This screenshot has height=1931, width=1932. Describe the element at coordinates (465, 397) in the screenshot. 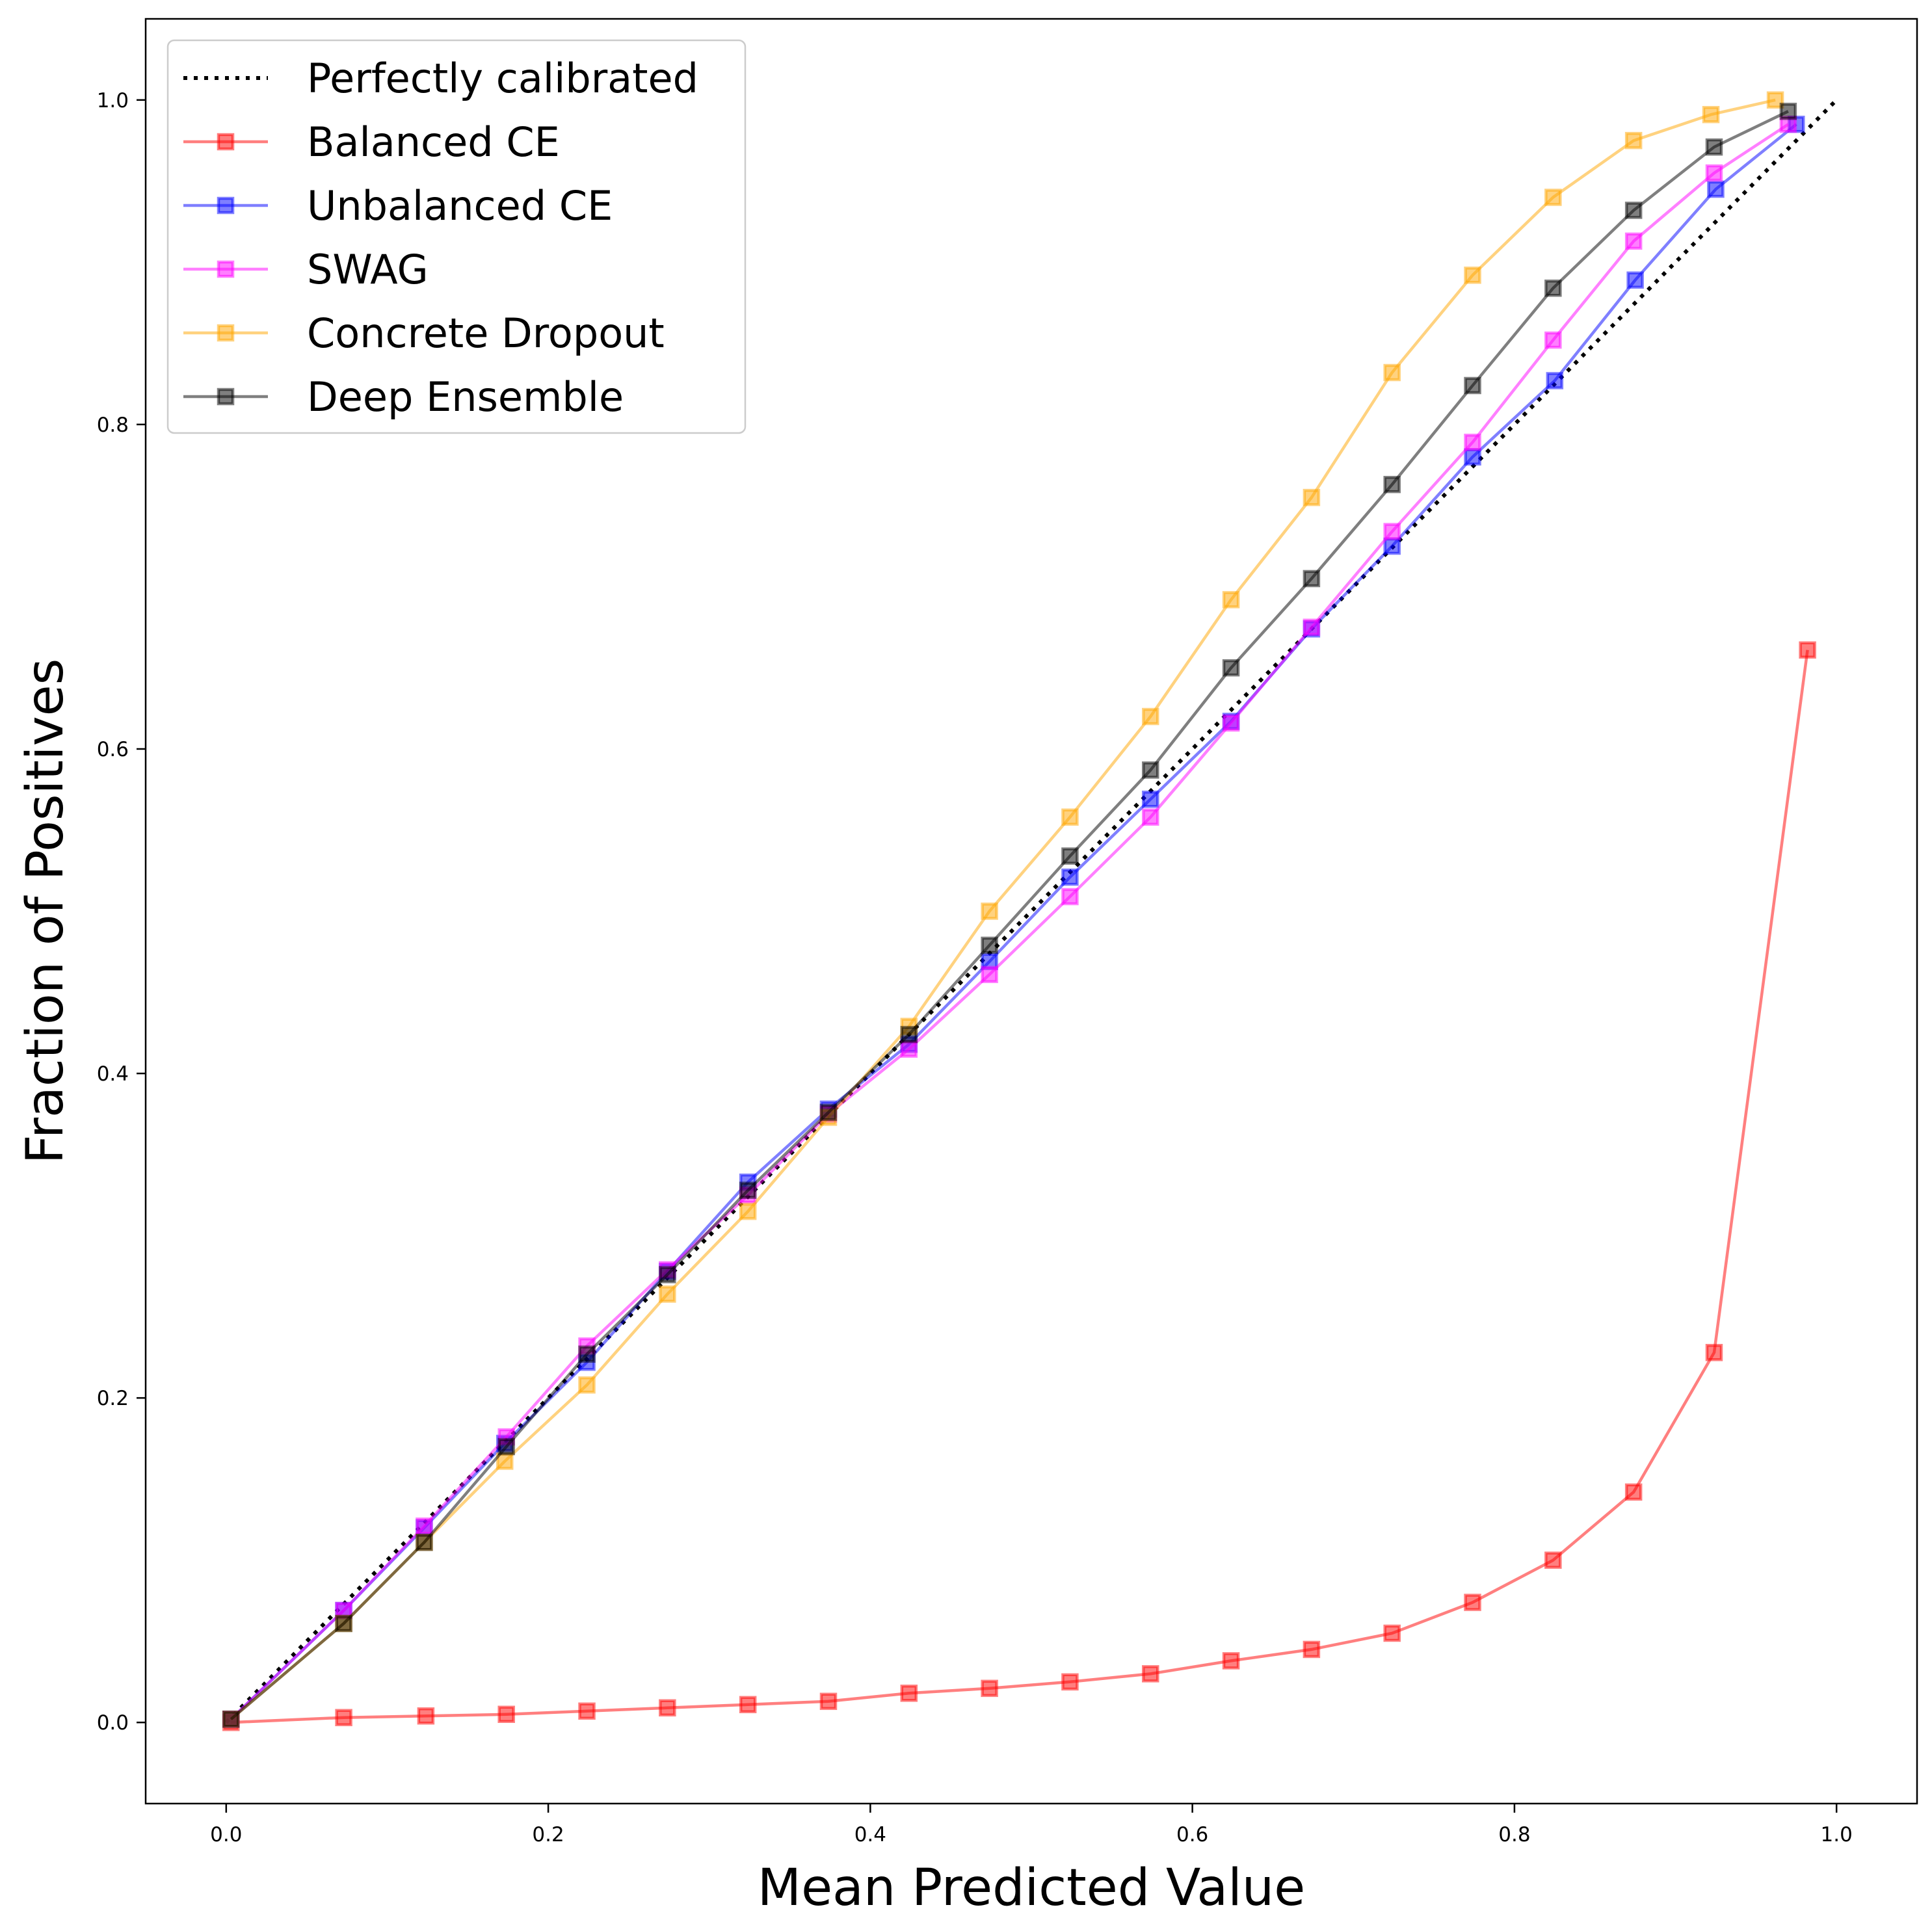

I see `legend-label: Deep Ensemble` at that location.